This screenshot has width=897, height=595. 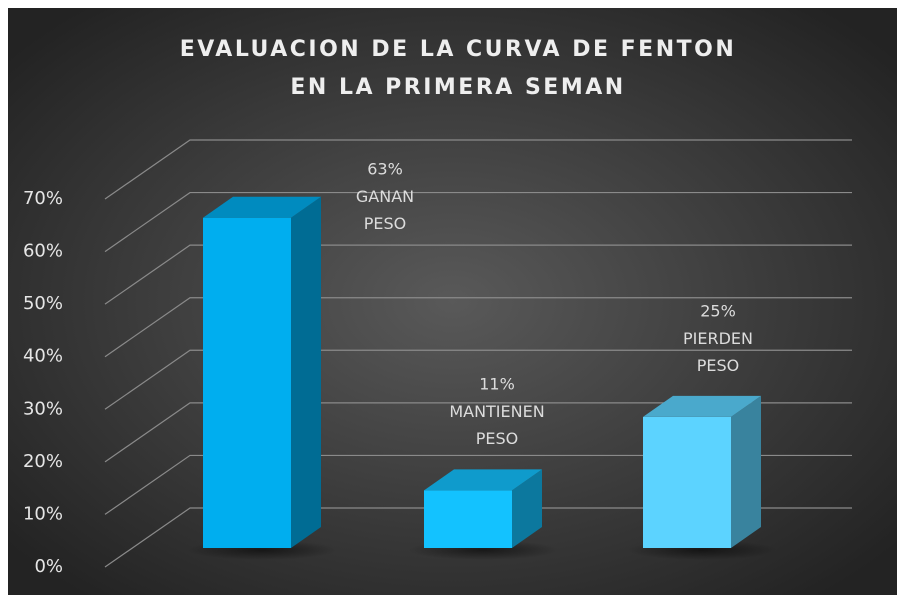 What do you see at coordinates (496, 425) in the screenshot?
I see `category-label: MANTIENEN PESO` at bounding box center [496, 425].